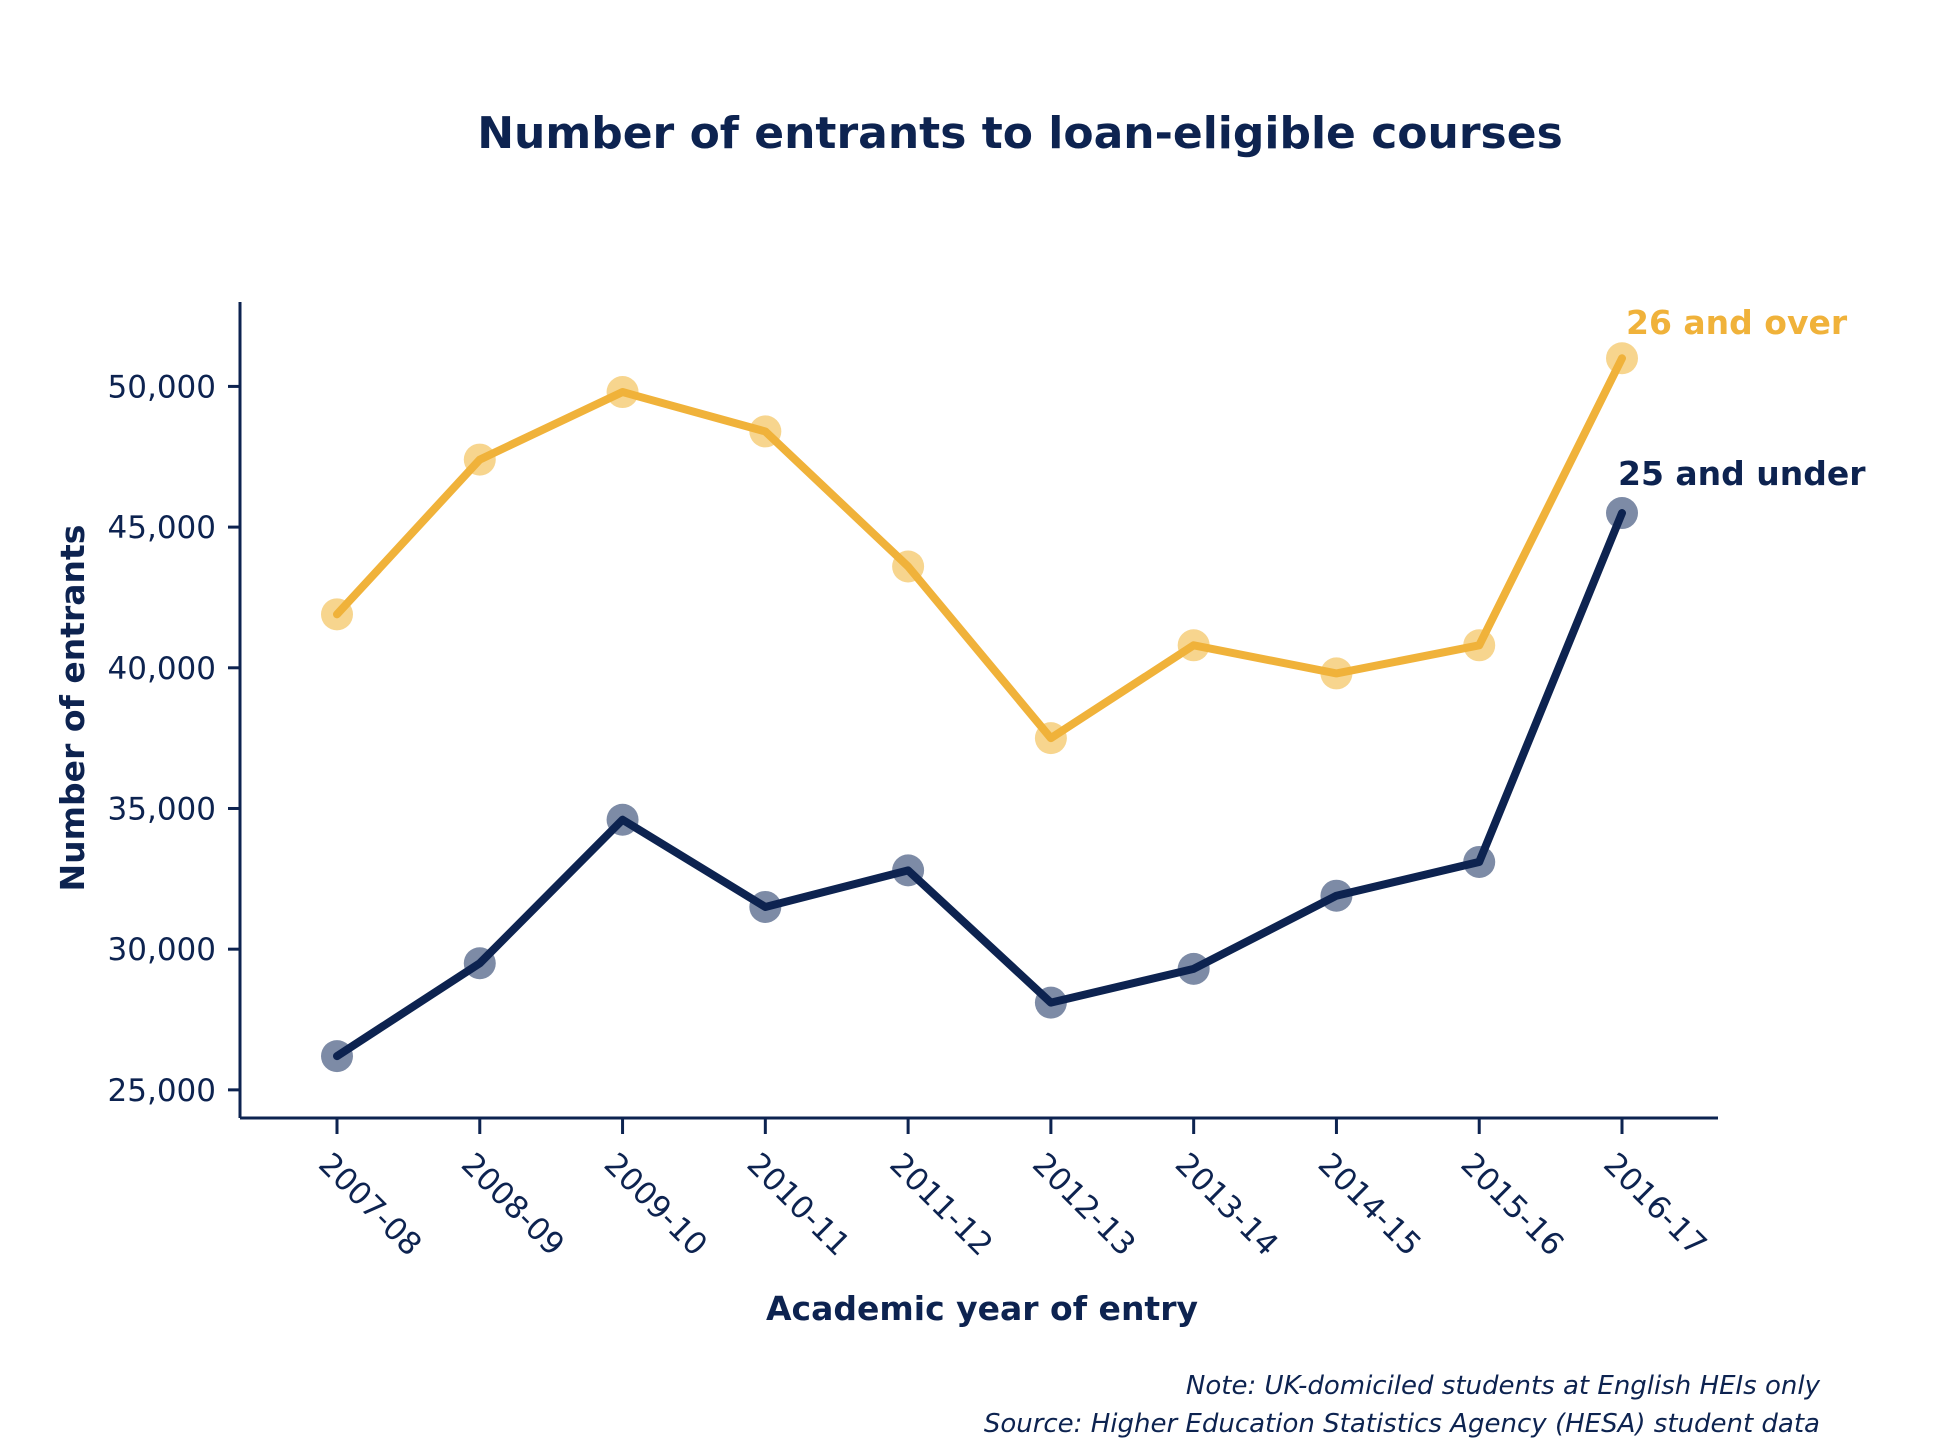 The width and height of the screenshot is (1950, 1440). Describe the element at coordinates (1654, 1204) in the screenshot. I see `x-tick-label: 2016-17` at that location.